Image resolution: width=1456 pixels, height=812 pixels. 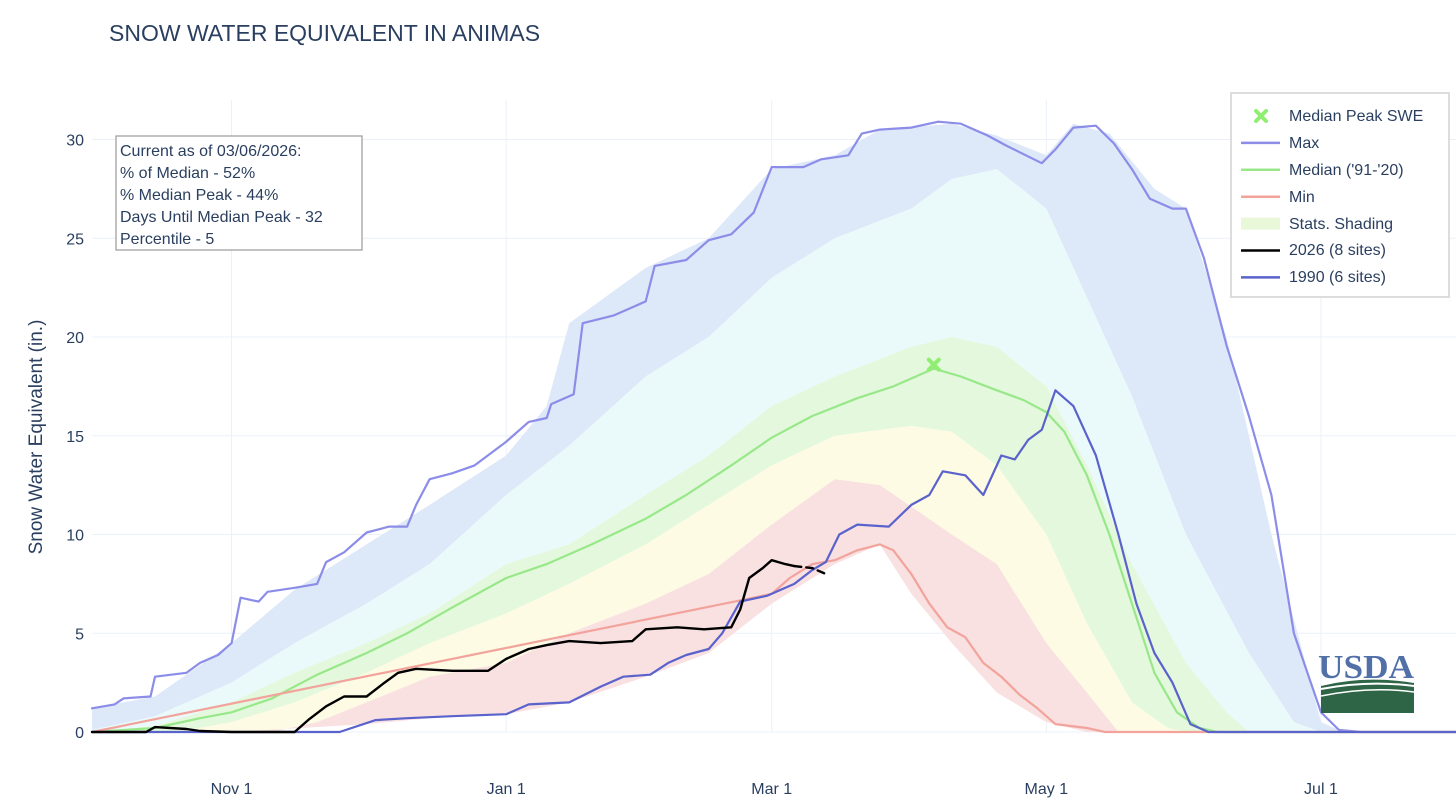 I want to click on y-tick-label: 20, so click(x=75, y=338).